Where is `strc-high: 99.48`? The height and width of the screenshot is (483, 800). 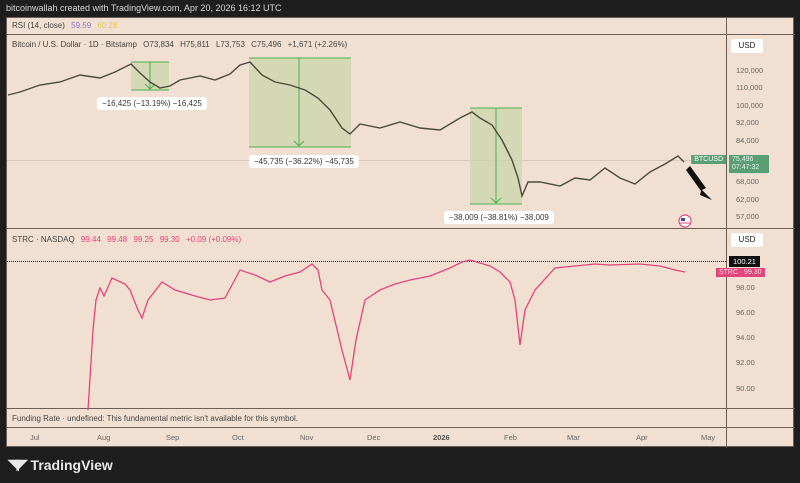 strc-high: 99.48 is located at coordinates (117, 239).